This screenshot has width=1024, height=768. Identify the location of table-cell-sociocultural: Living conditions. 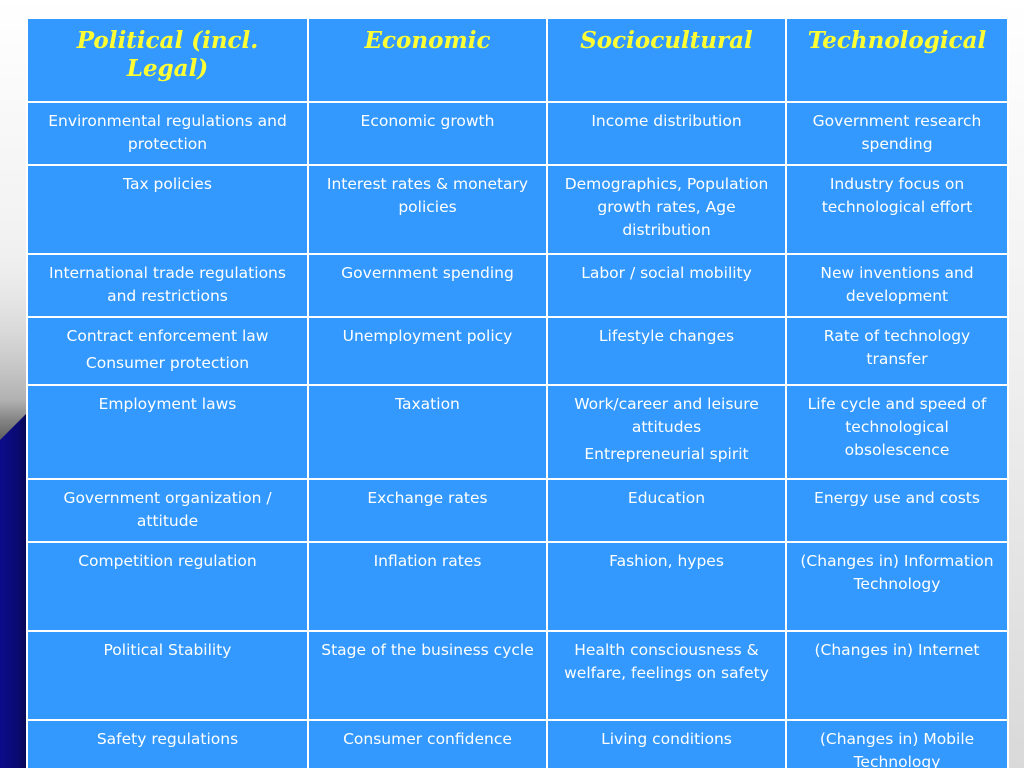
(666, 743).